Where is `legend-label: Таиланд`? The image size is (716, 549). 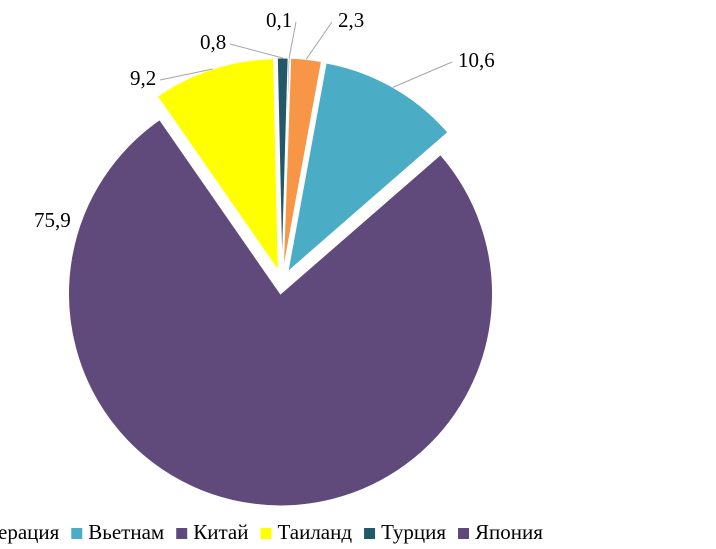
legend-label: Таиланд is located at coordinates (314, 532).